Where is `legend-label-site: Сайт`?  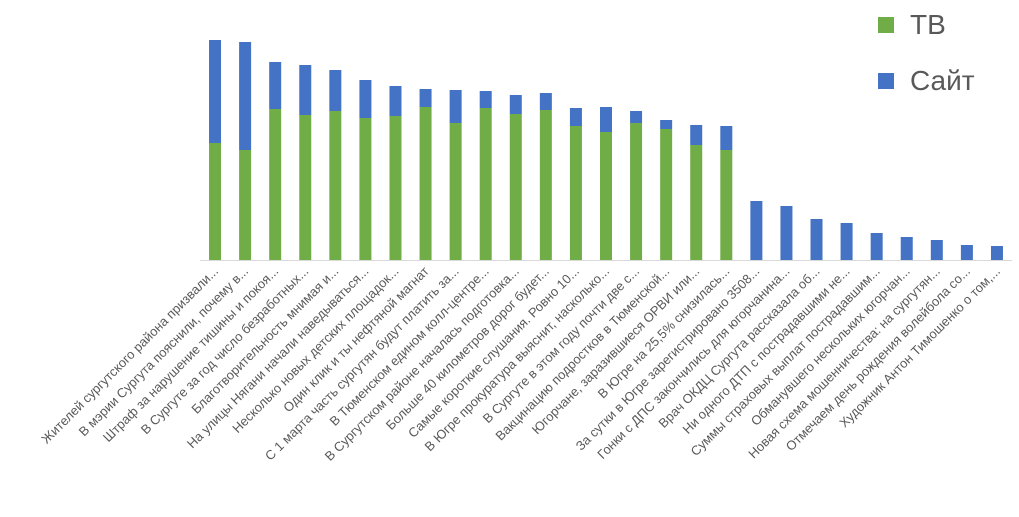
legend-label-site: Сайт is located at coordinates (942, 80).